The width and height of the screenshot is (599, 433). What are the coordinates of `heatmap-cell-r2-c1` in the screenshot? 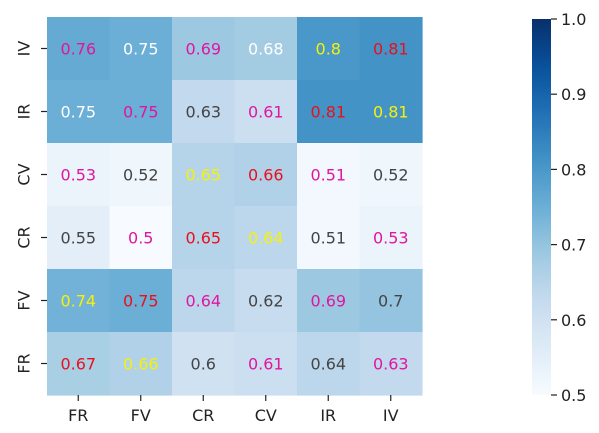 It's located at (141, 175).